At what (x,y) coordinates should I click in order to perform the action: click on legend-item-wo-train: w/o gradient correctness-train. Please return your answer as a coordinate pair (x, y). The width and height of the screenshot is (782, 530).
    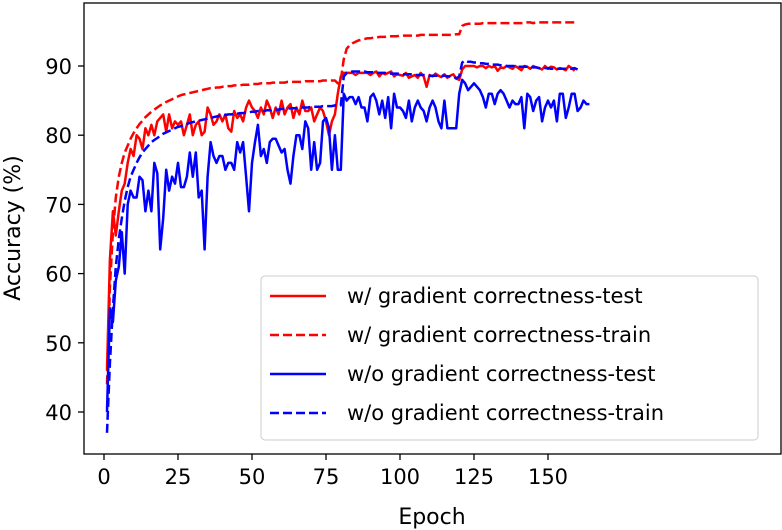
    Looking at the image, I should click on (467, 413).